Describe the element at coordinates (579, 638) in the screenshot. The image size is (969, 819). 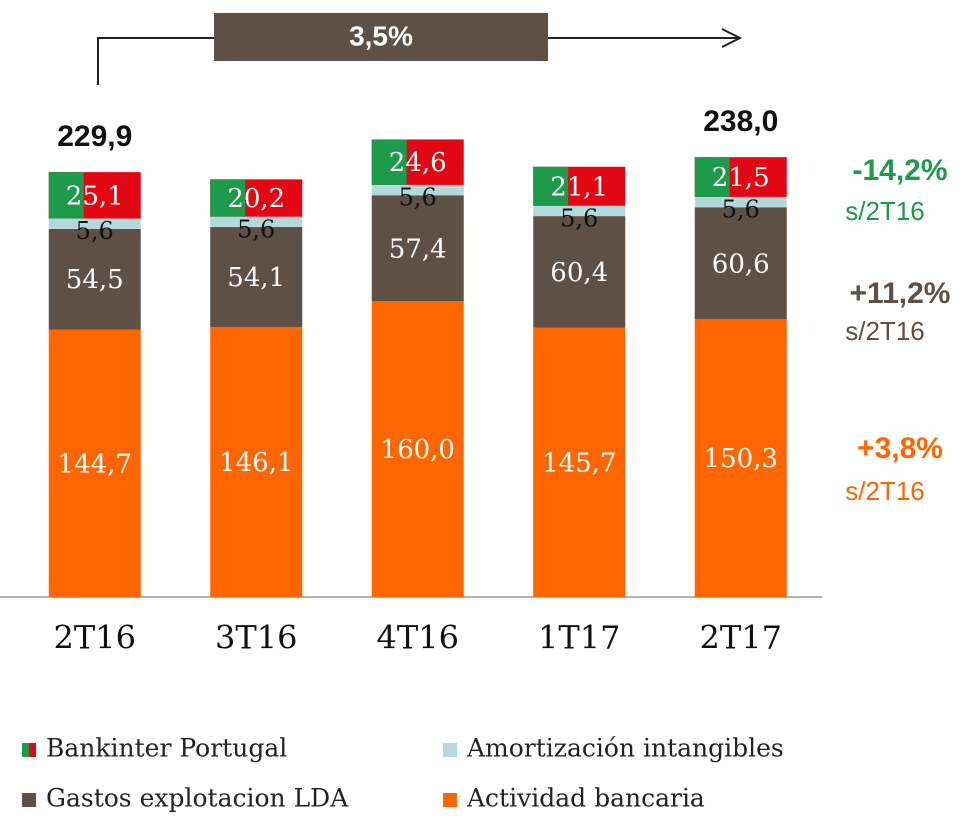
I see `x-tick-label: 1T17` at that location.